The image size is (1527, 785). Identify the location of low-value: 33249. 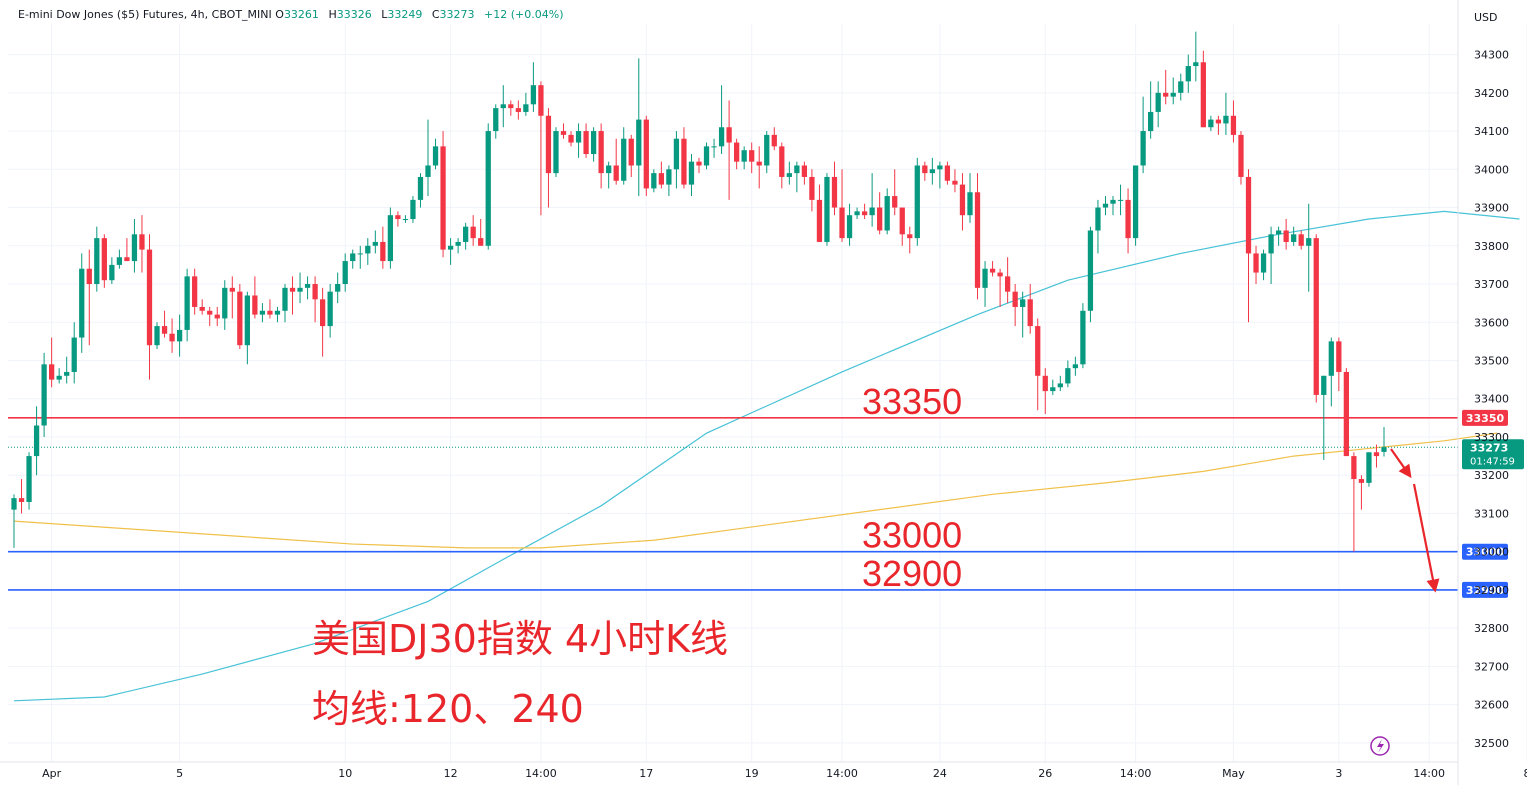
(405, 14).